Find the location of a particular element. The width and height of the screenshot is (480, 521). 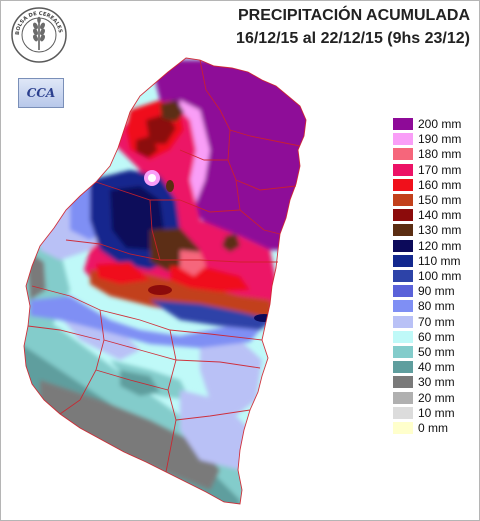

legend-label: 110 mm is located at coordinates (439, 260).